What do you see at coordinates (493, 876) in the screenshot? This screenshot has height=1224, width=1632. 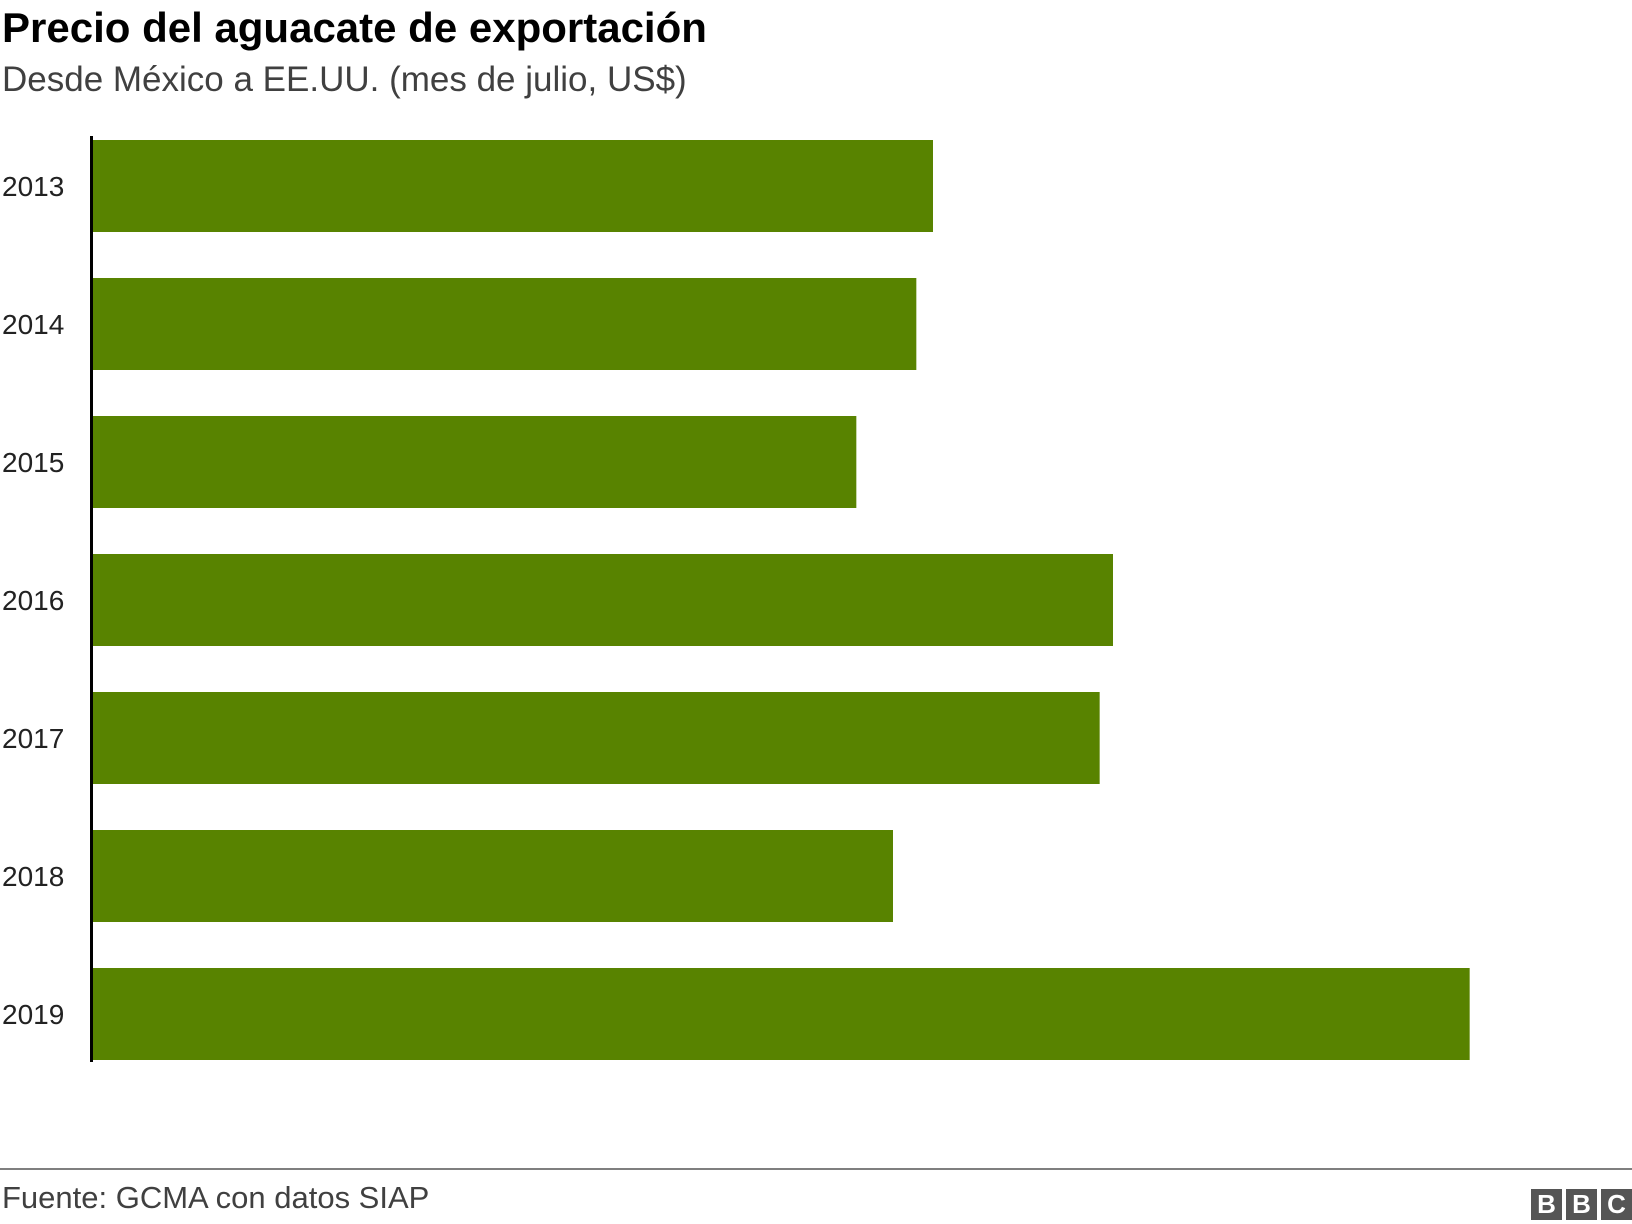 I see `bar-2018` at bounding box center [493, 876].